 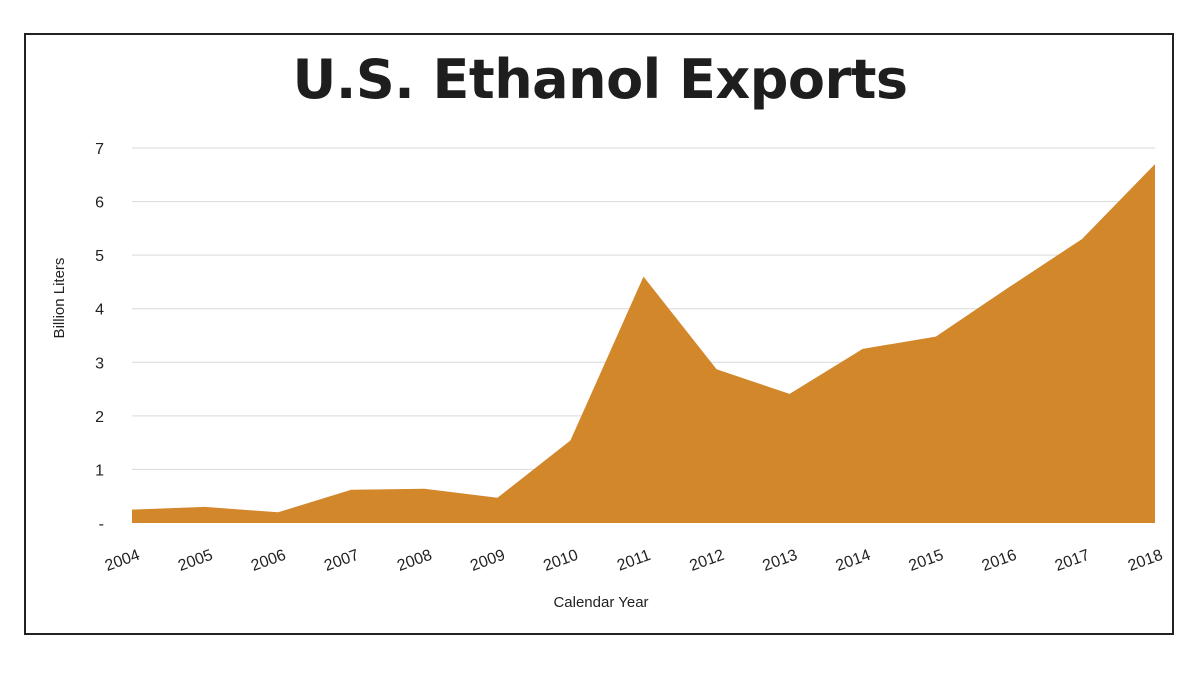 I want to click on y-axis-ticks: - 1 2 3 4 5 6 7, so click(x=99, y=337).